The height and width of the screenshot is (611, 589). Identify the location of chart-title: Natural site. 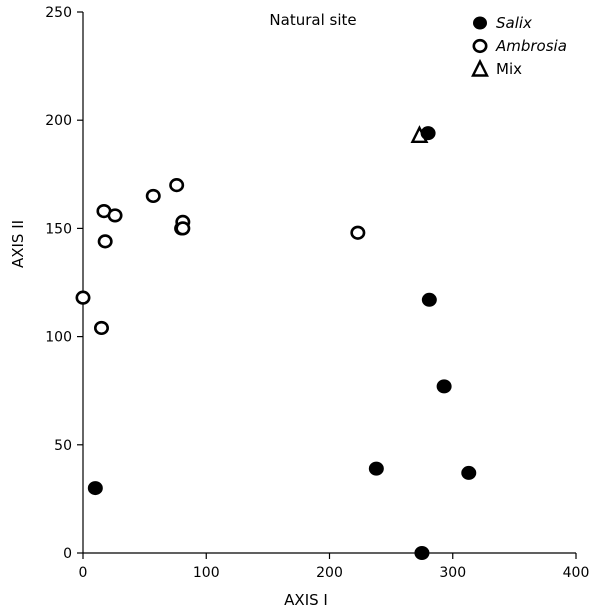
(312, 20).